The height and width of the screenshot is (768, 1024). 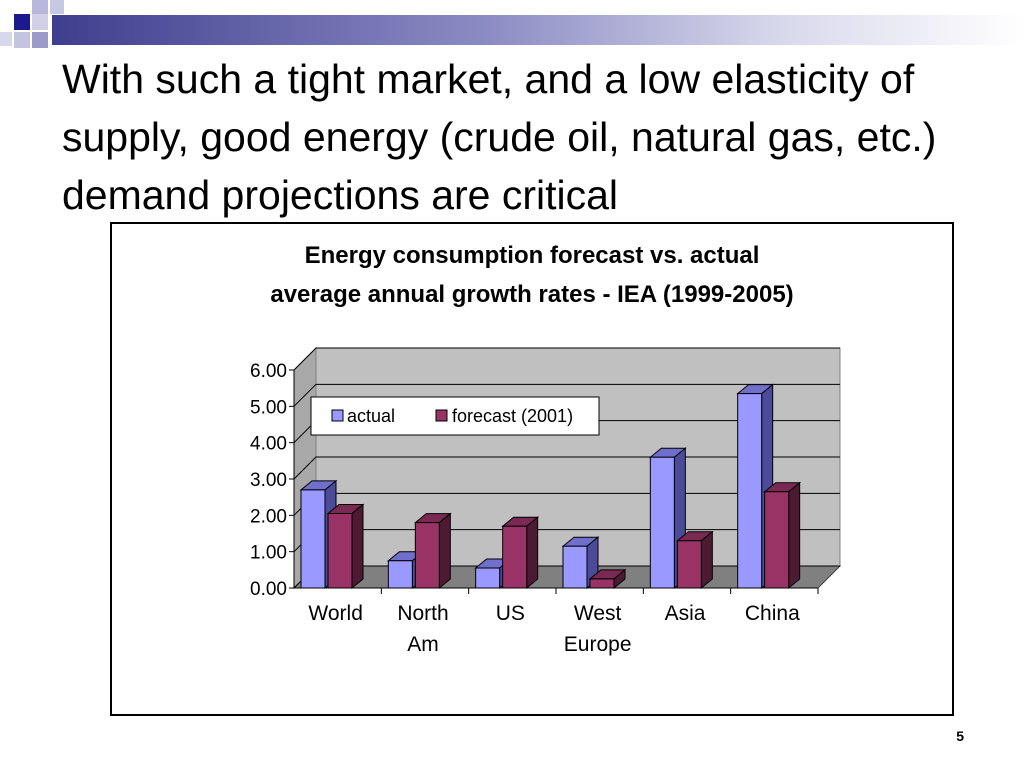 I want to click on legend: actual forecast (2001), so click(x=455, y=416).